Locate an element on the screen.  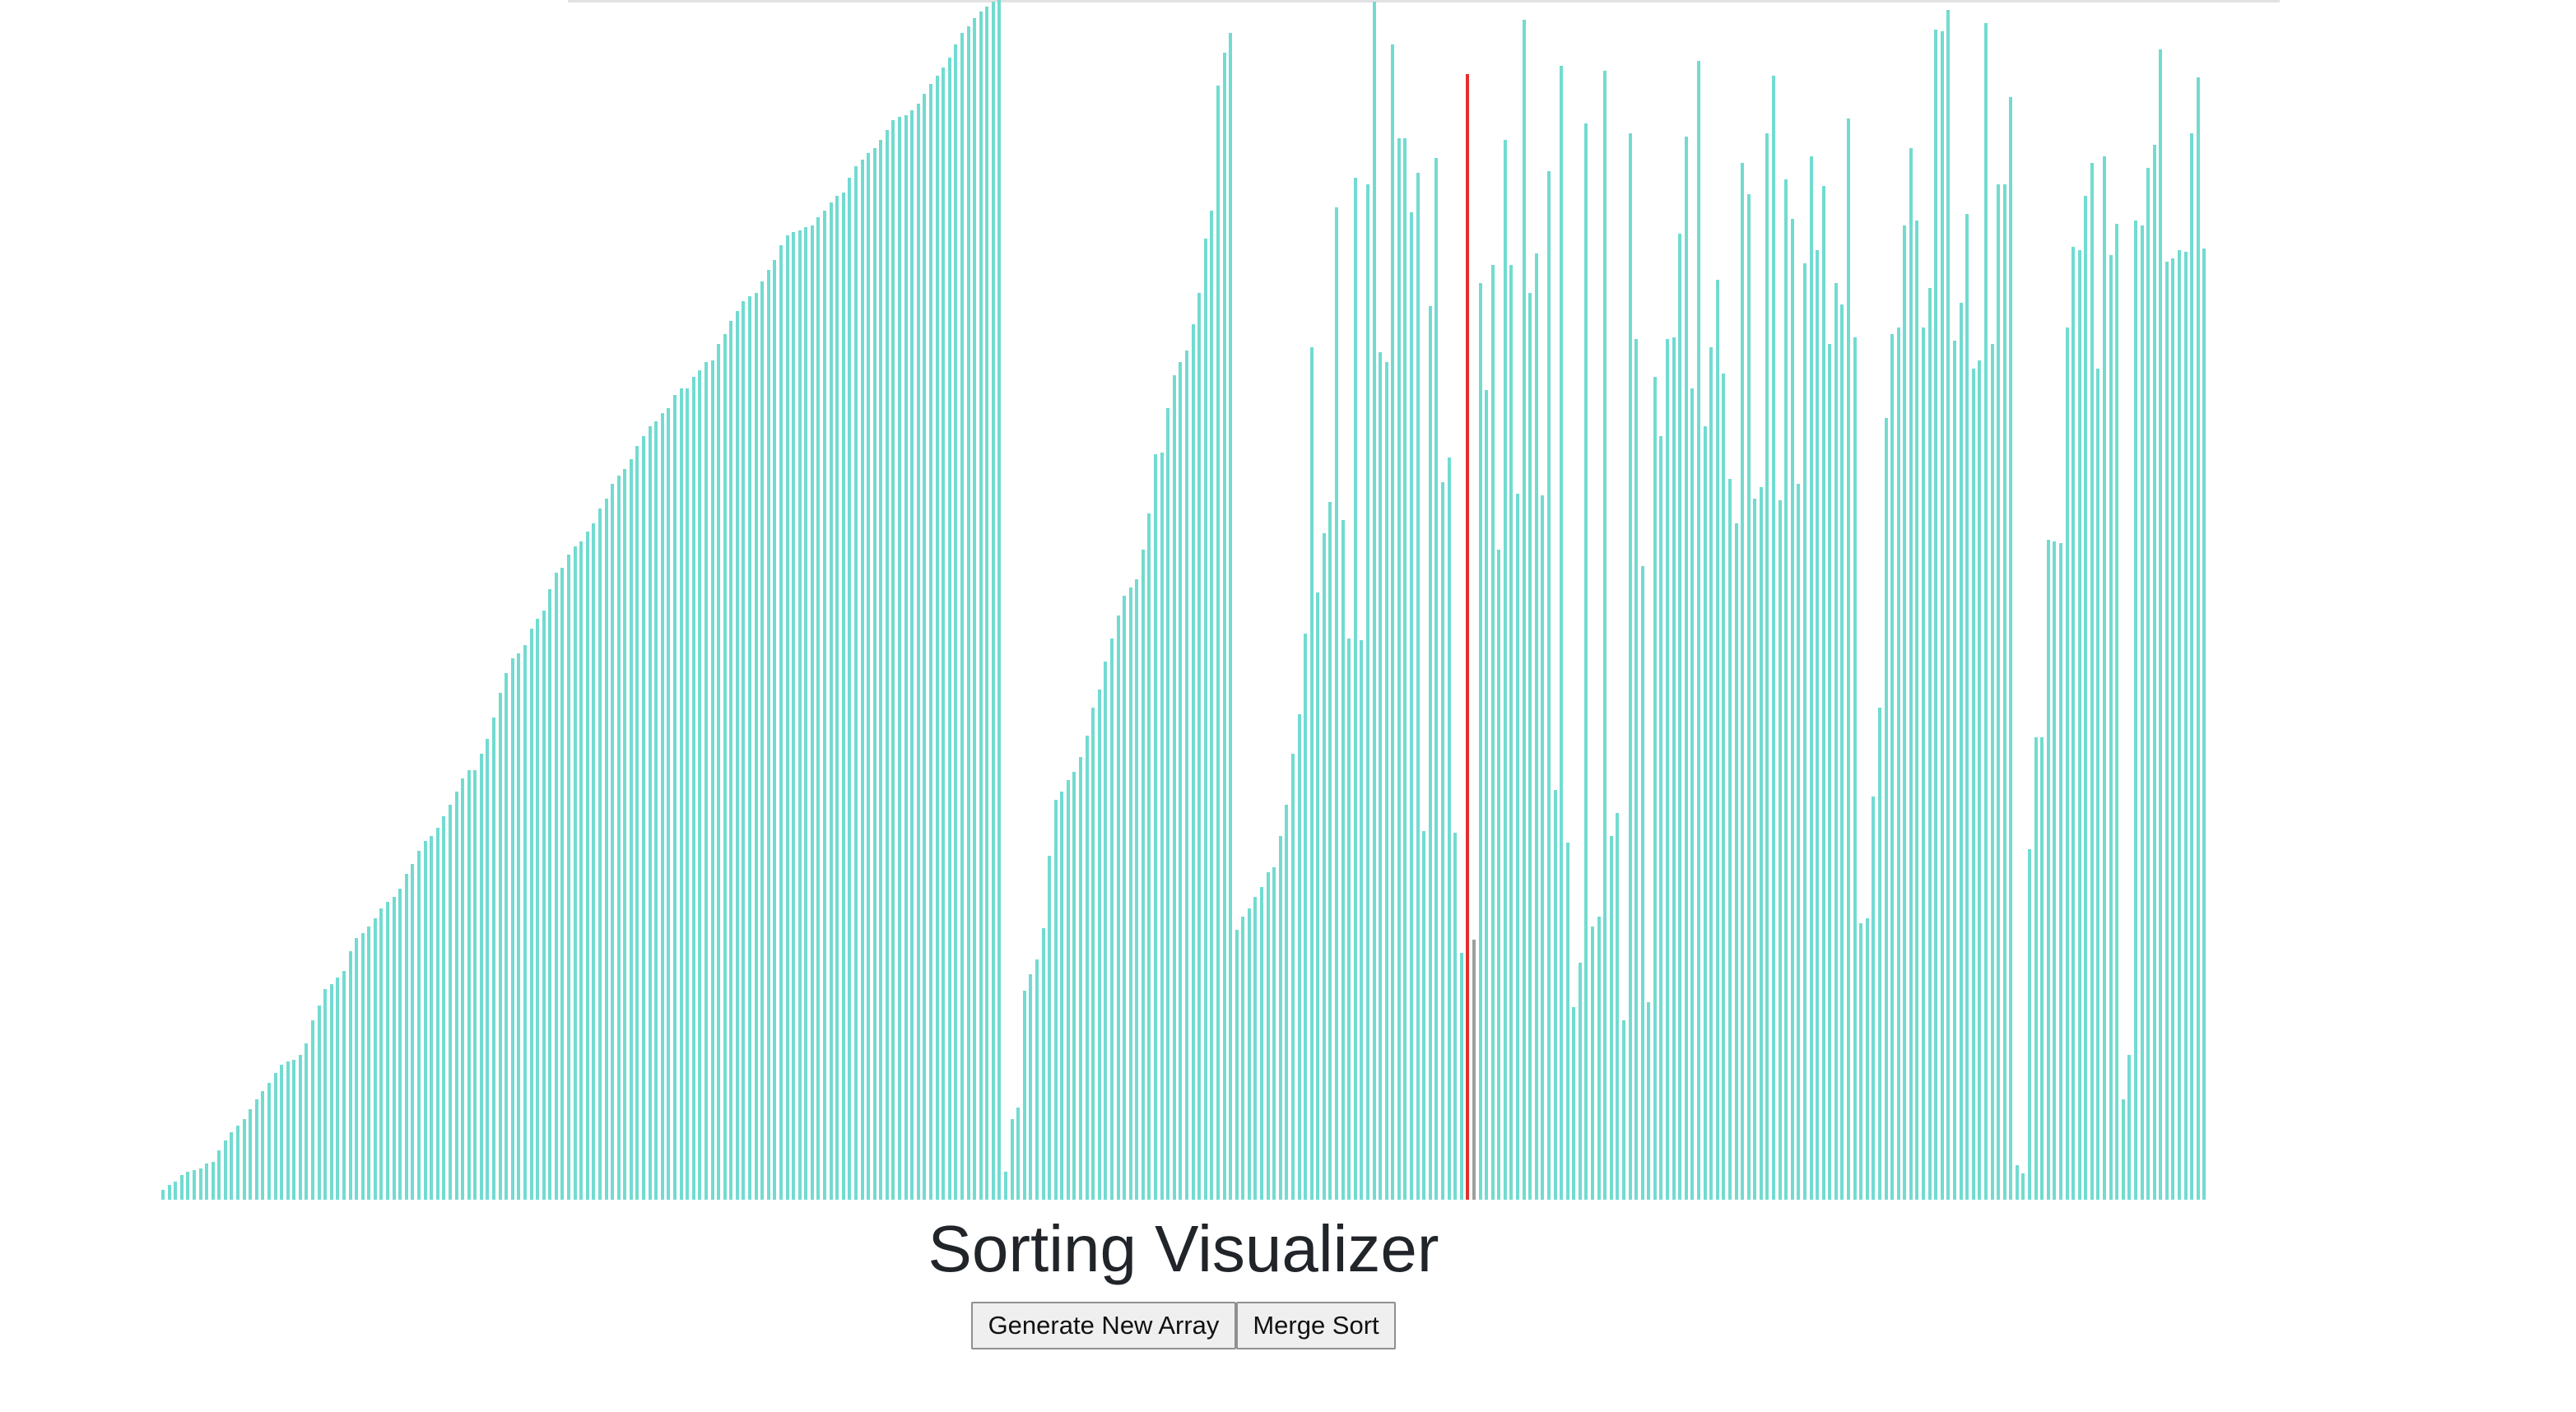
generate-new-array-button: Generate New Array is located at coordinates (1103, 1325).